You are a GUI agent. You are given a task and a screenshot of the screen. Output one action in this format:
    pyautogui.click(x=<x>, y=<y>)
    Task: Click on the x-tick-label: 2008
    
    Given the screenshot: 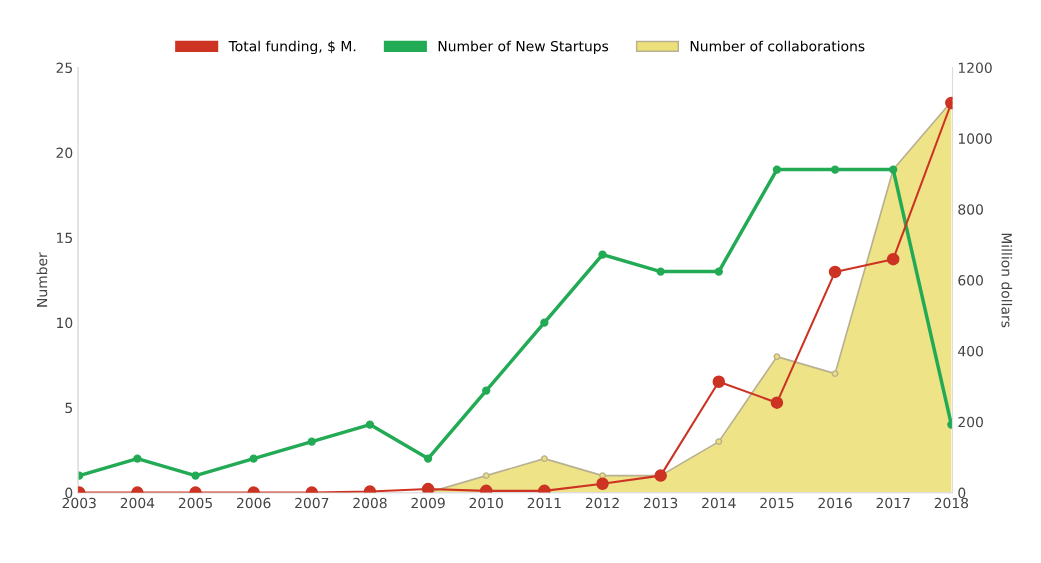 What is the action you would take?
    pyautogui.click(x=370, y=503)
    